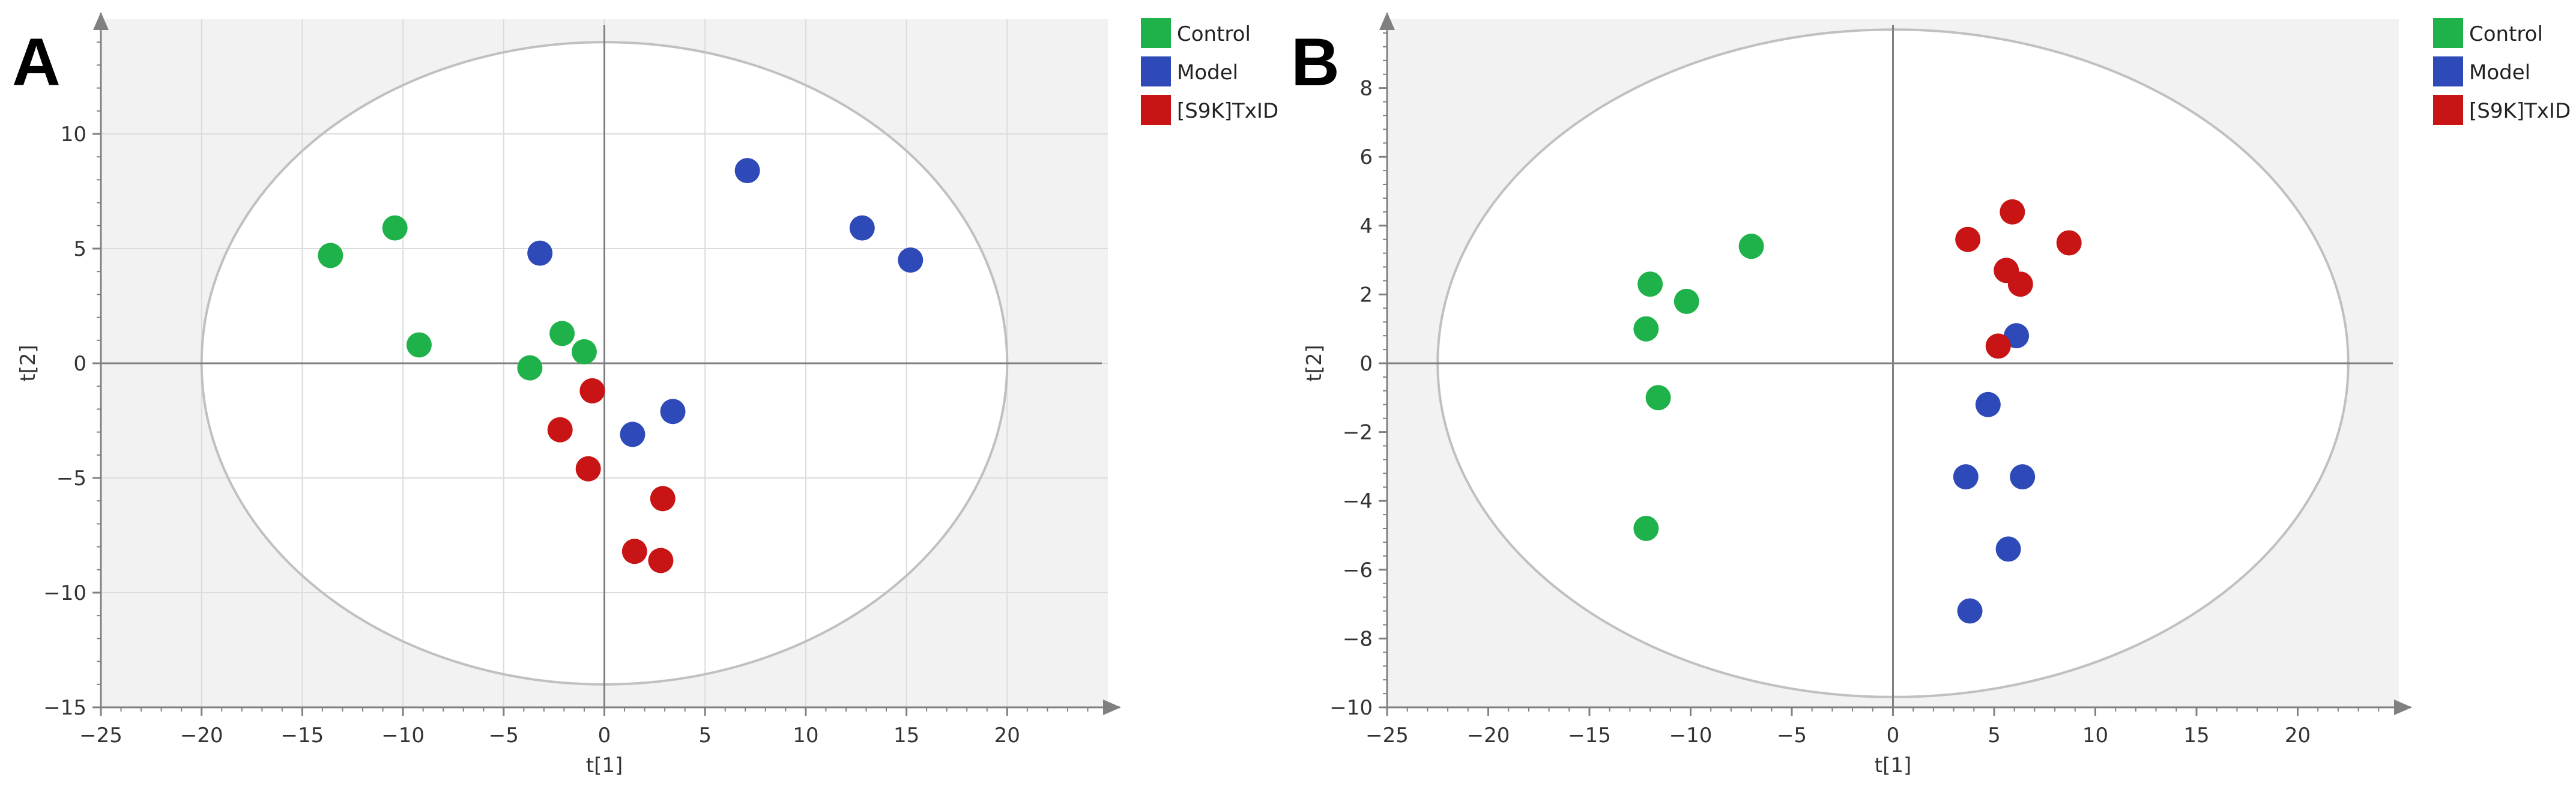 The height and width of the screenshot is (798, 2576). Describe the element at coordinates (1366, 295) in the screenshot. I see `y-tick-label: 2` at that location.